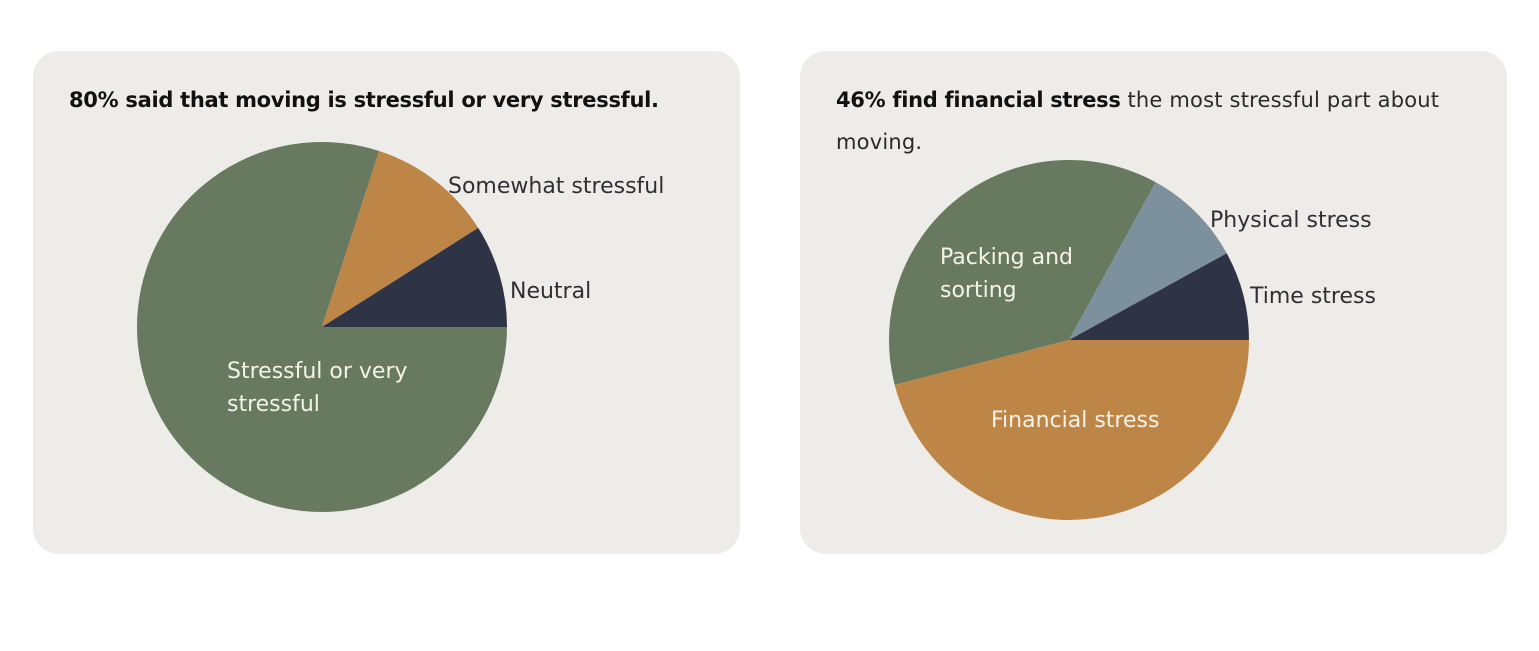 The image size is (1539, 651). I want to click on chart-title-bold: 46% find financial stress, so click(978, 100).